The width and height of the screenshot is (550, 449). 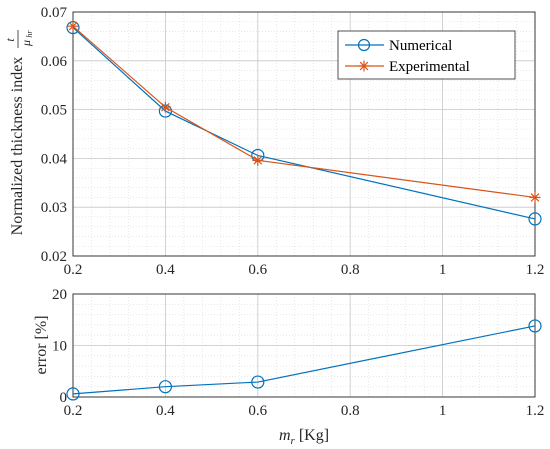 I want to click on y-label-frac-num: t, so click(x=10, y=40).